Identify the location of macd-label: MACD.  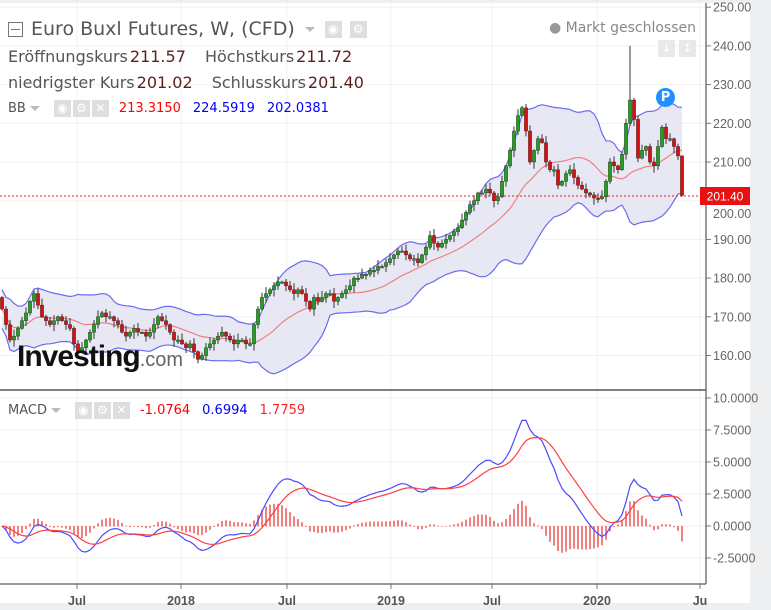
(27, 410).